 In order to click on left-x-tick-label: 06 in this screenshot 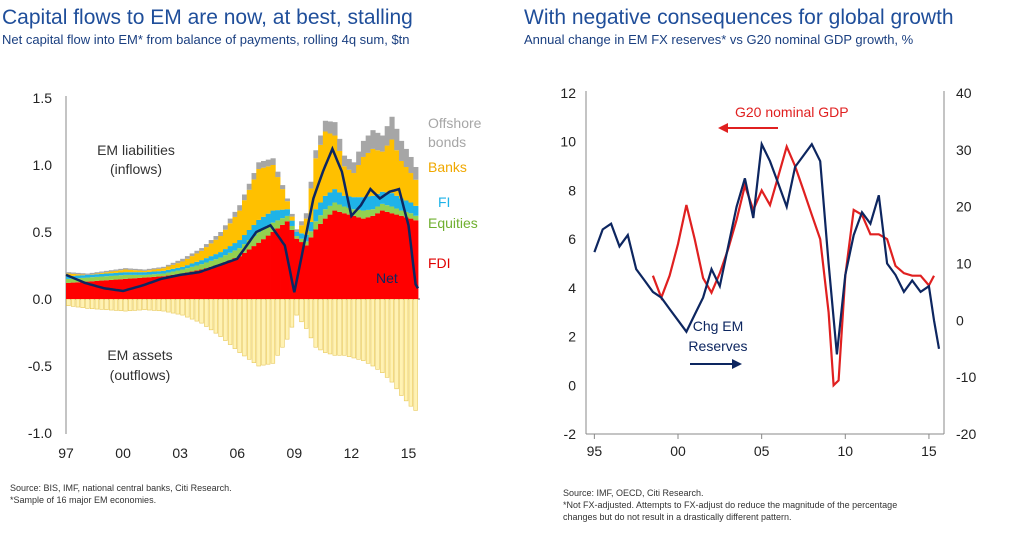, I will do `click(237, 453)`.